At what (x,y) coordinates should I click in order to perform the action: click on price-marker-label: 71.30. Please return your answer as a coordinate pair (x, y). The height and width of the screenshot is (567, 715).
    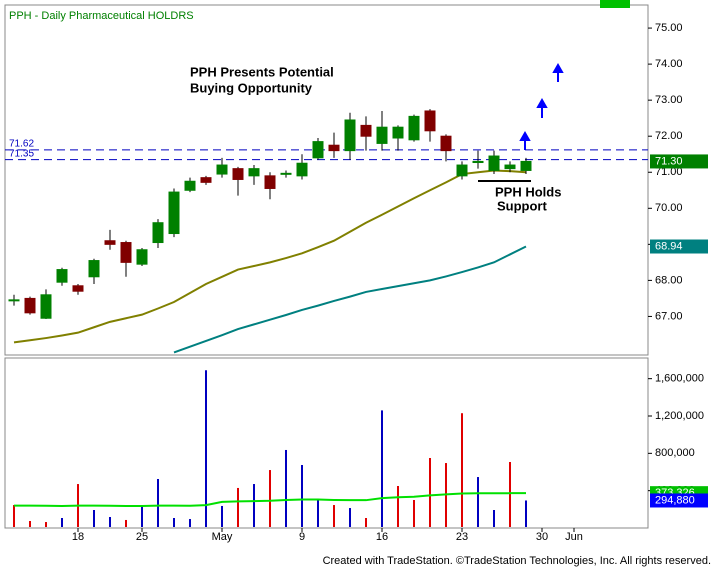
    Looking at the image, I should click on (669, 161).